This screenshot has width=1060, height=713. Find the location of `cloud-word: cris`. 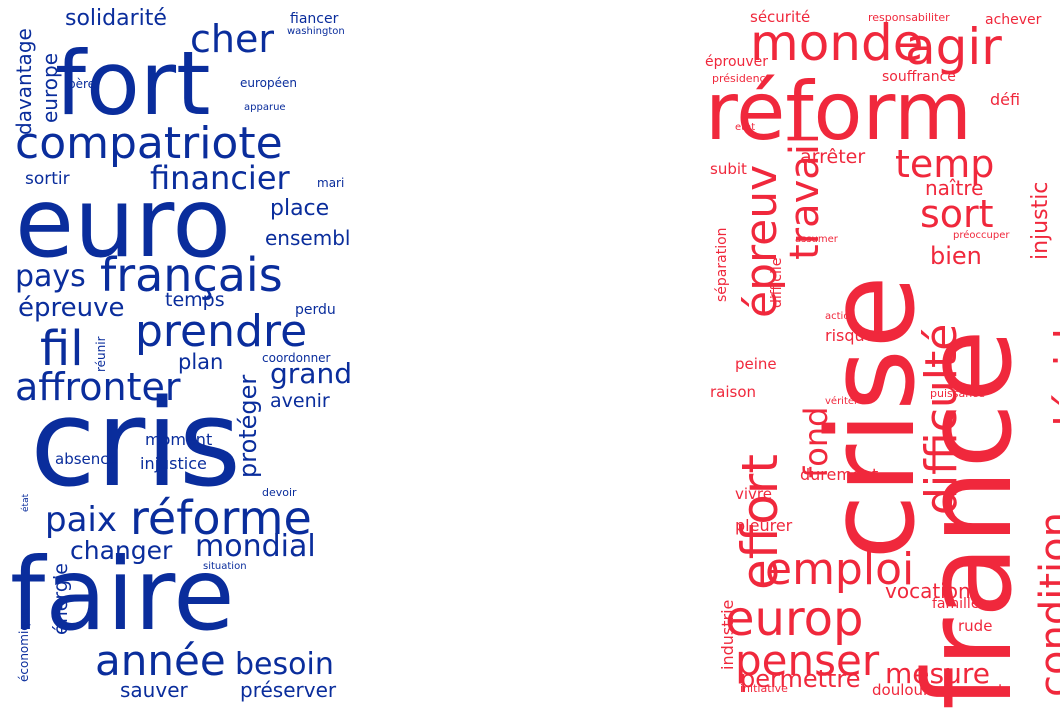

cloud-word: cris is located at coordinates (136, 444).